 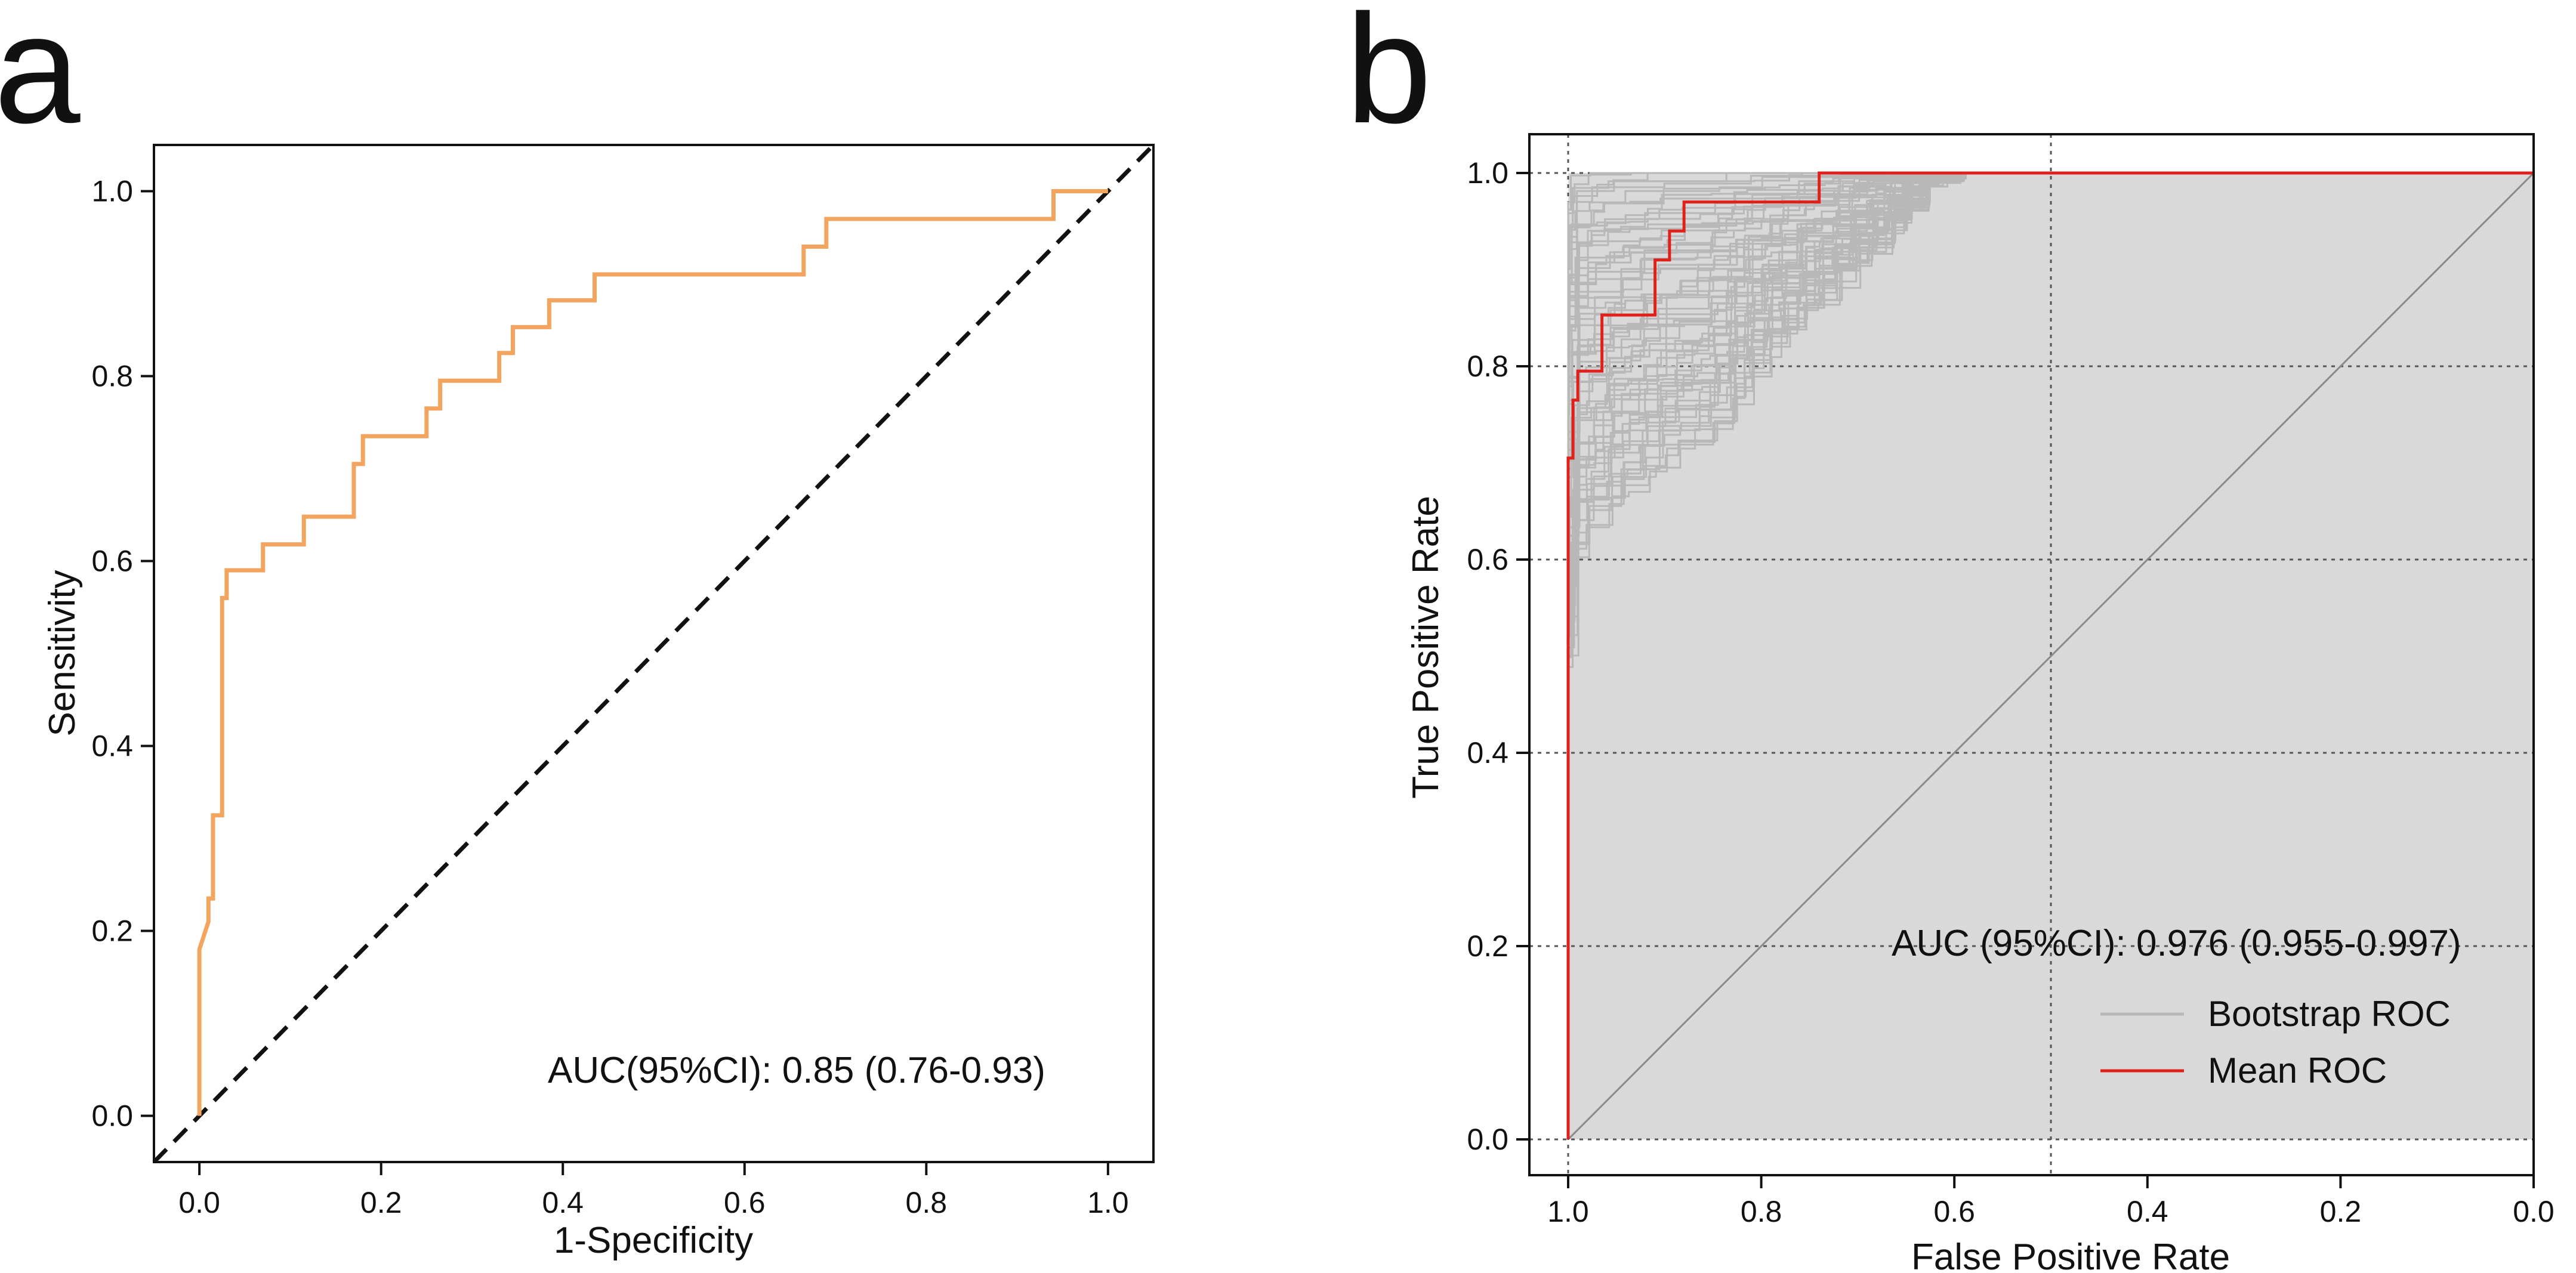 What do you see at coordinates (1761, 1211) in the screenshot?
I see `x-tick-label-b: 0.8` at bounding box center [1761, 1211].